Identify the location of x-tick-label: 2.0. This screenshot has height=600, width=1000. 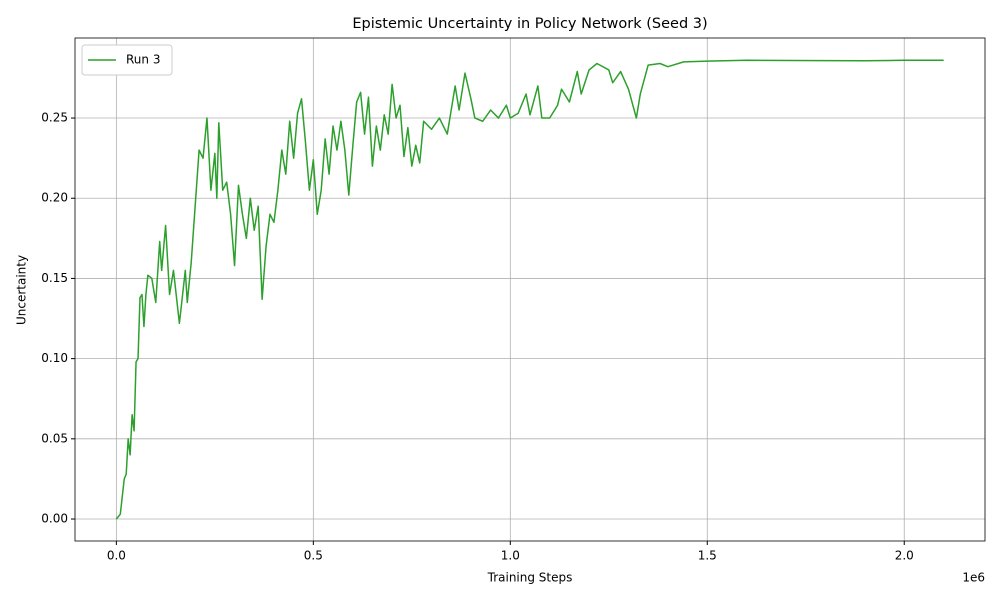
(904, 556).